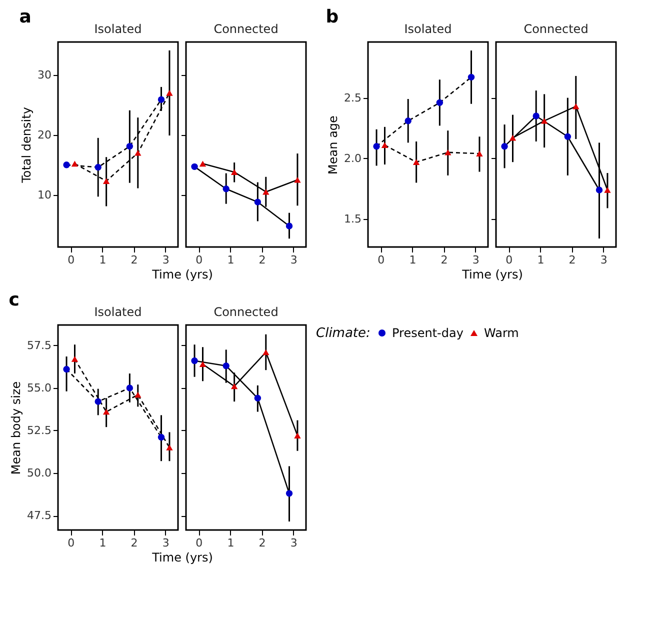 This screenshot has width=669, height=641. Describe the element at coordinates (501, 333) in the screenshot. I see `legend-label: Warm` at that location.